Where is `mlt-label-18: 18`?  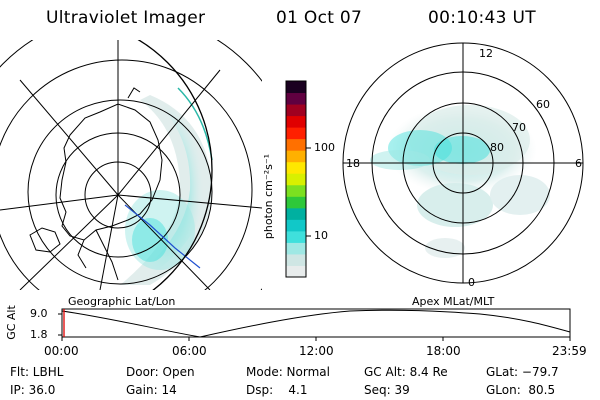
mlt-label-18: 18 is located at coordinates (353, 163).